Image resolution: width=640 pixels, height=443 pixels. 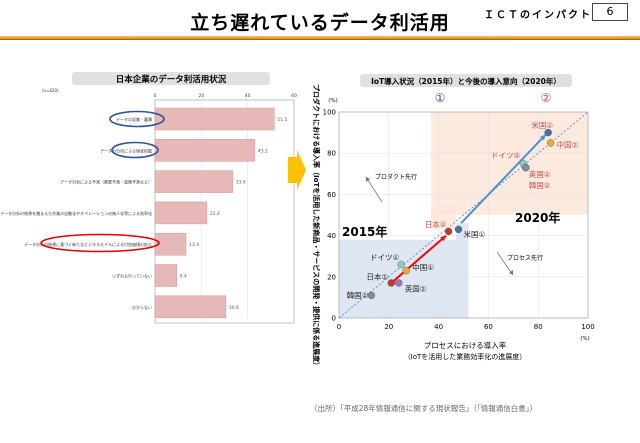 What do you see at coordinates (215, 214) in the screenshot?
I see `bar-value-label: 22.4` at bounding box center [215, 214].